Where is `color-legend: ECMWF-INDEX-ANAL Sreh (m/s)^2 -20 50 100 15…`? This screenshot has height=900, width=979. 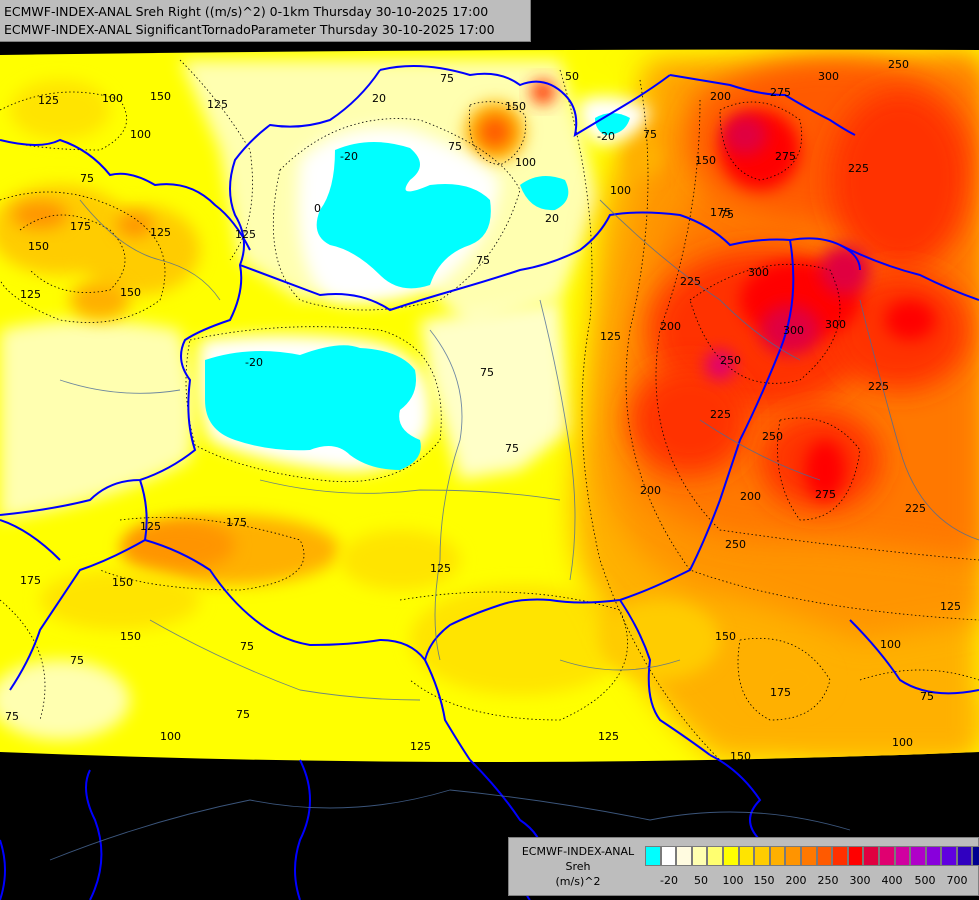 color-legend: ECMWF-INDEX-ANAL Sreh (m/s)^2 -20 50 100 15… is located at coordinates (743, 866).